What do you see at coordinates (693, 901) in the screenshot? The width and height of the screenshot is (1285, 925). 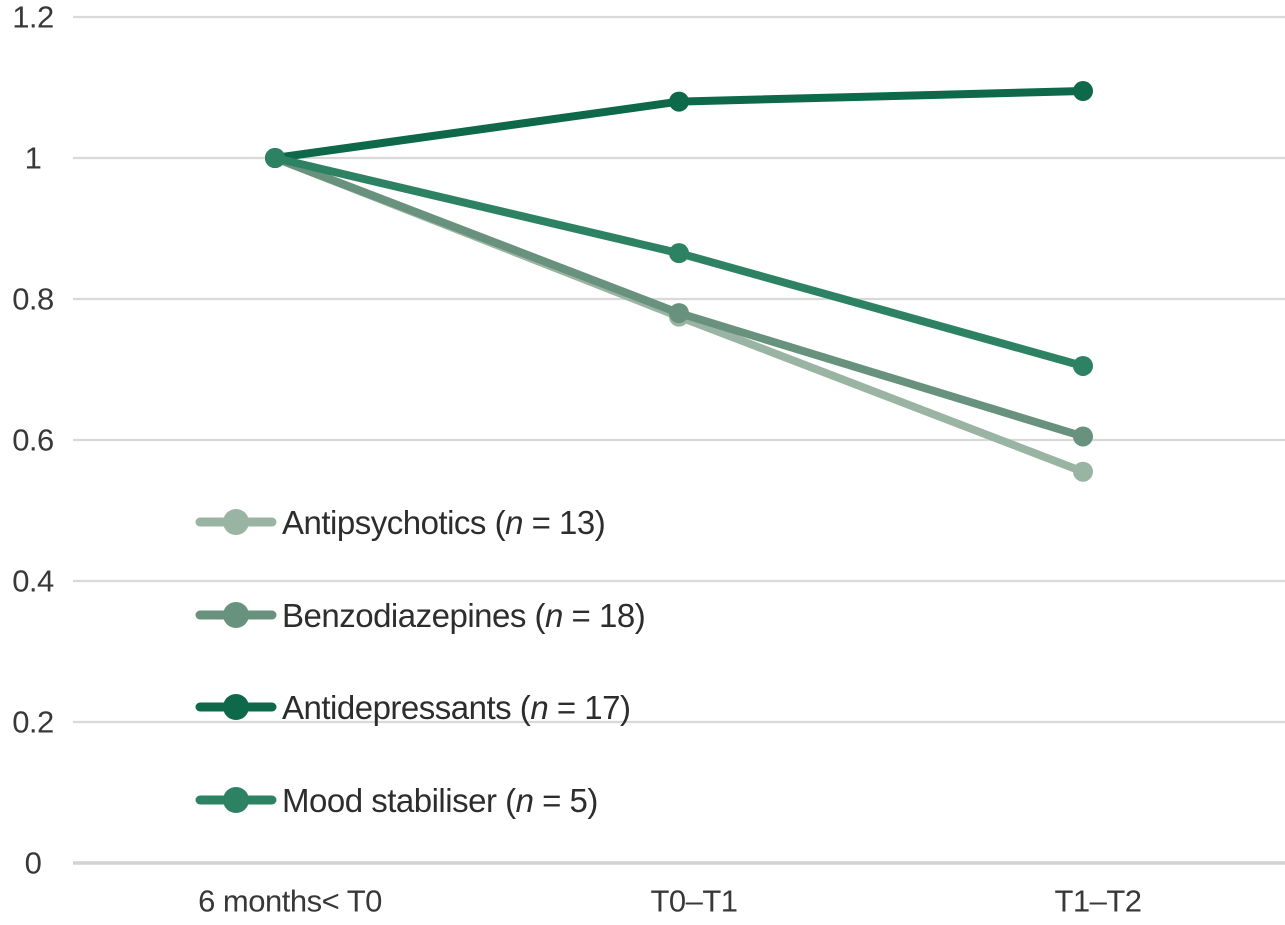 I see `x-tick-label: T0–T1` at bounding box center [693, 901].